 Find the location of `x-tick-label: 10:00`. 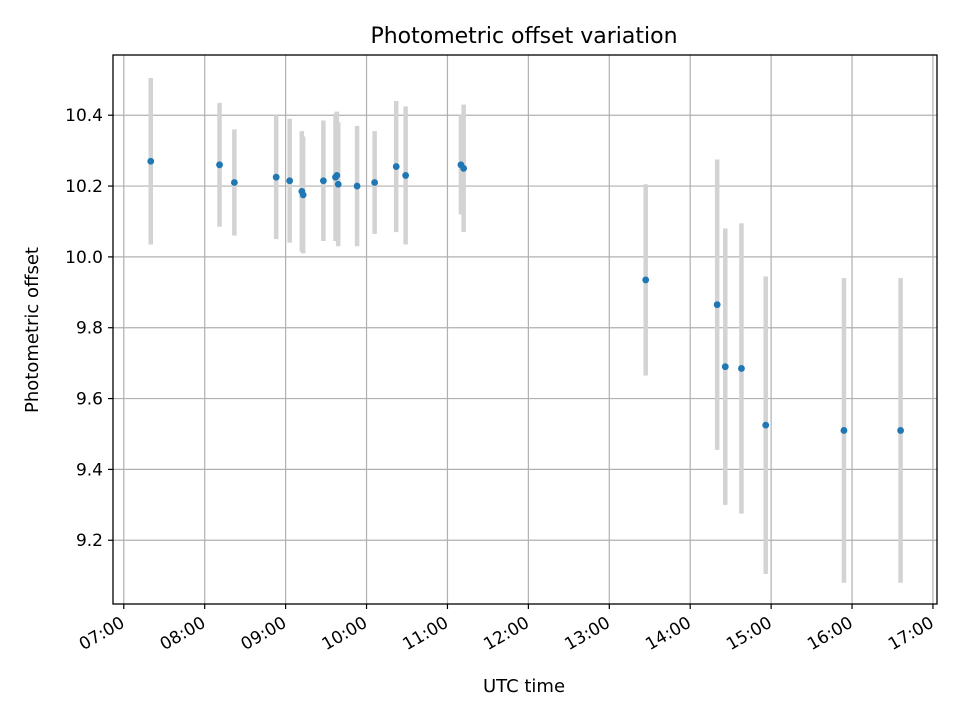

x-tick-label: 10:00 is located at coordinates (345, 634).